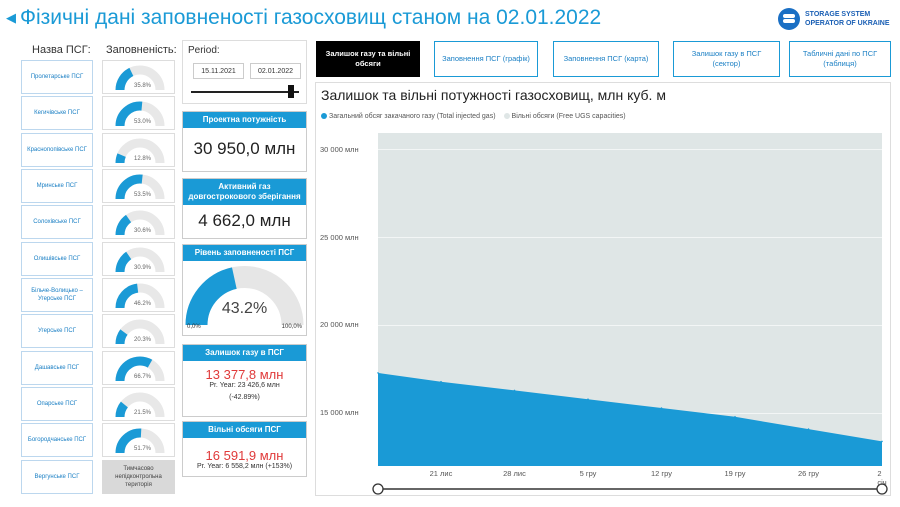  Describe the element at coordinates (244, 253) in the screenshot. I see `fill-level-title: Рівень заповненості ПСГ` at that location.